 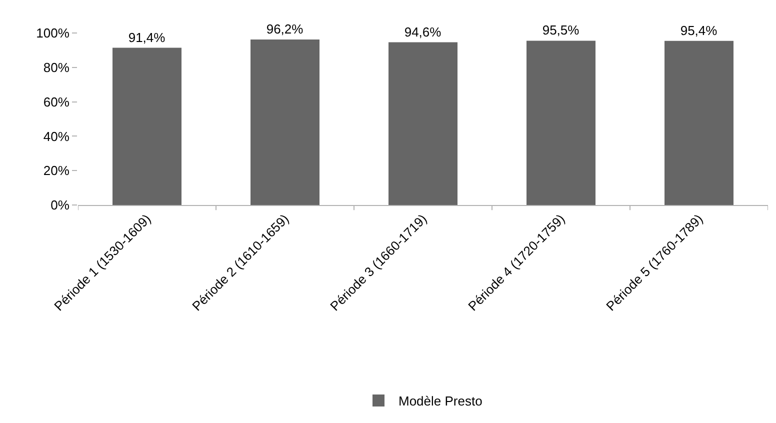 I want to click on data-label: 96,2%, so click(x=285, y=29).